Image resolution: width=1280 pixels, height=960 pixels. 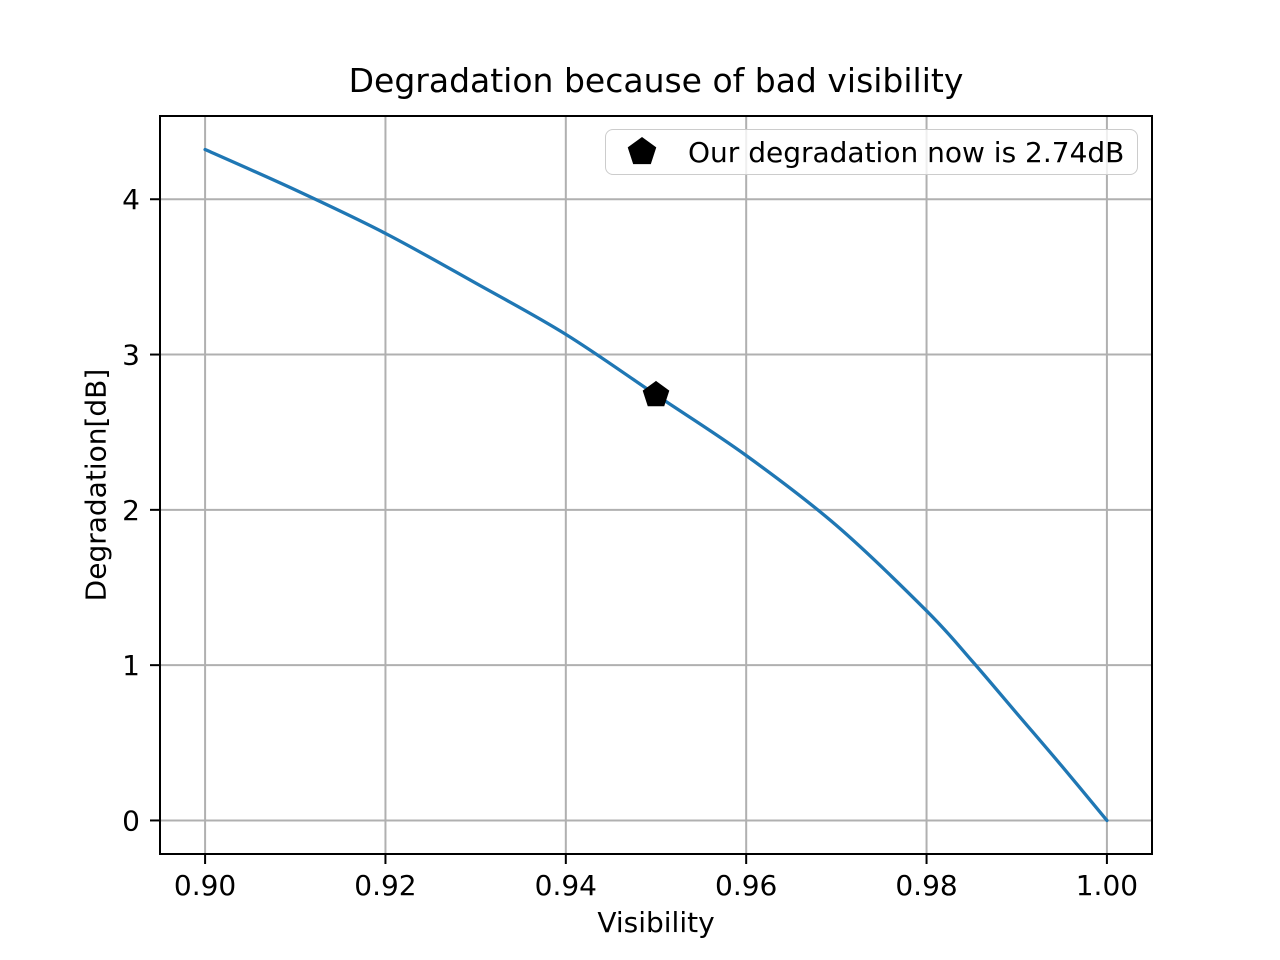 I want to click on x-tick-label: 1.00, so click(x=1107, y=885).